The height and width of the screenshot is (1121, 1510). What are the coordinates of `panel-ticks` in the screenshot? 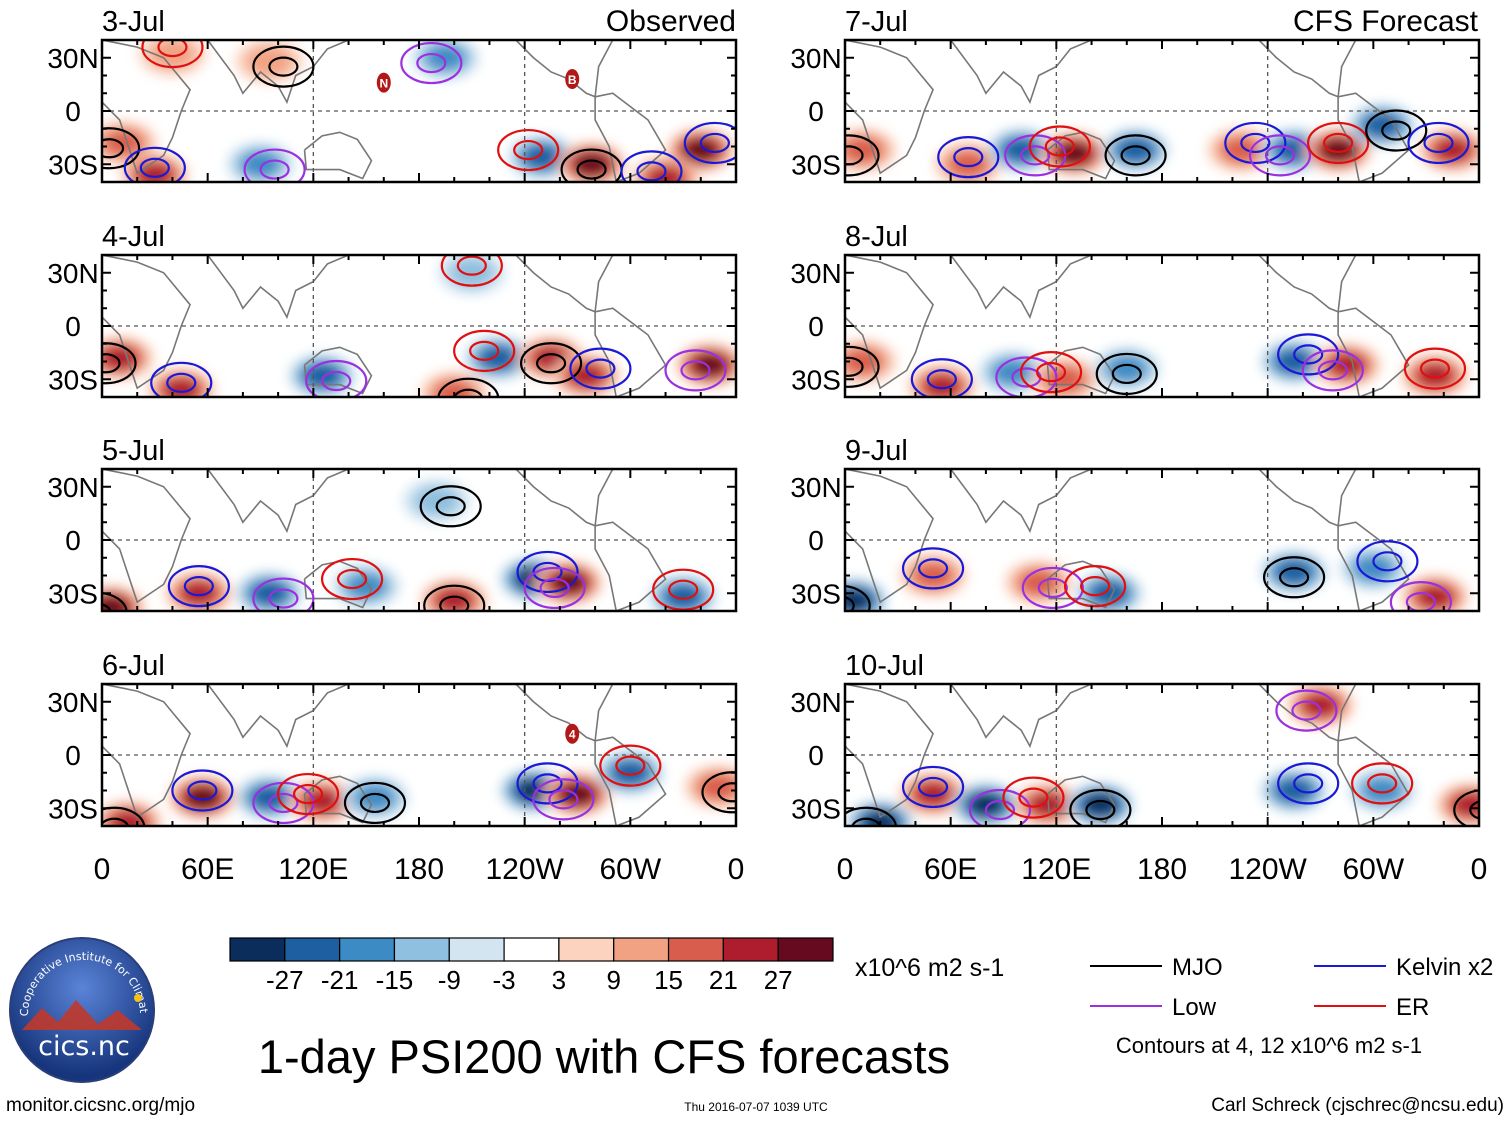 It's located at (419, 540).